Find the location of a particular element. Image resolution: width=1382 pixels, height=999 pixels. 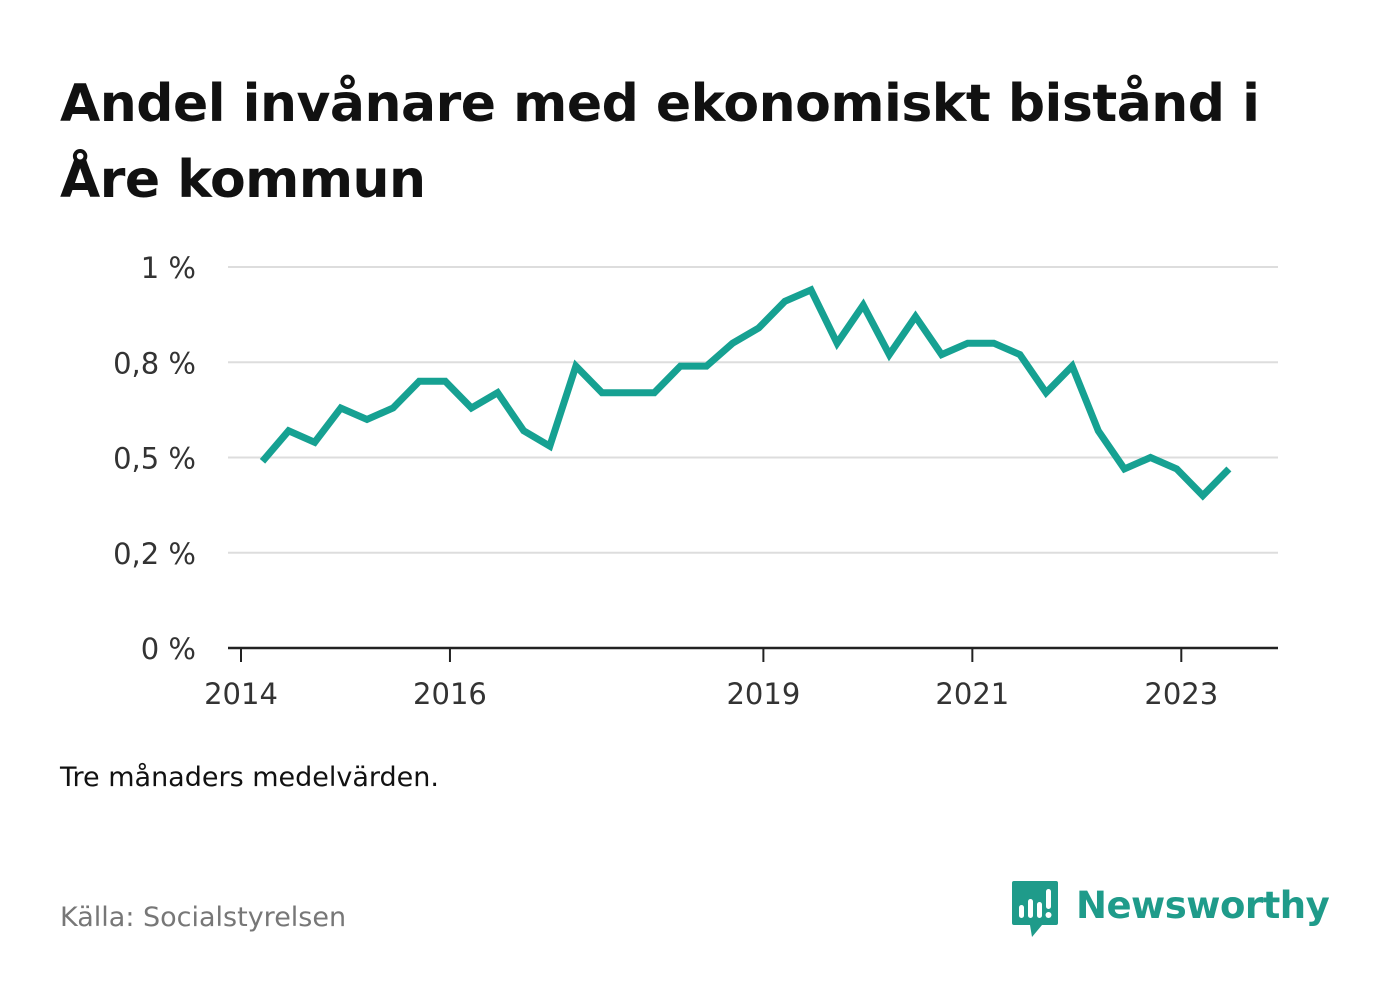

brand-logo: Newsworthy is located at coordinates (1170, 909).